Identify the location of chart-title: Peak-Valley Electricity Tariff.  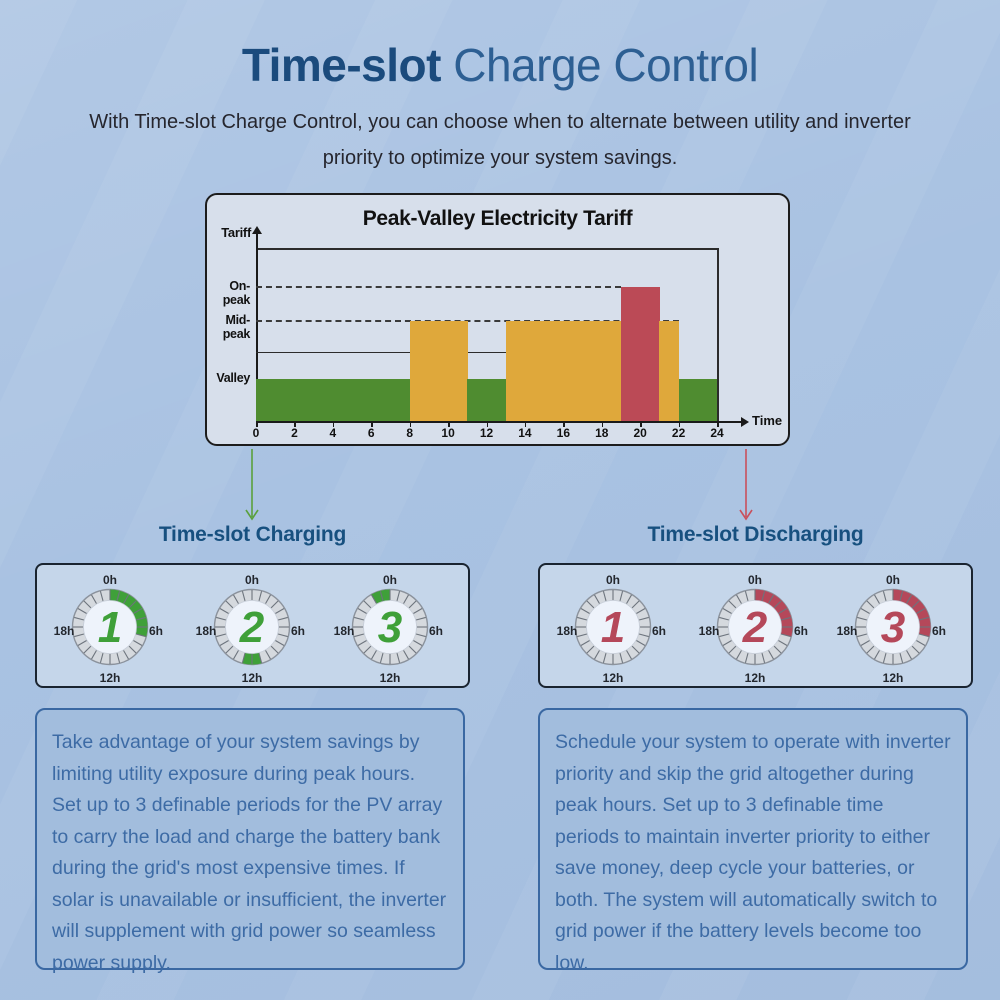
(497, 218).